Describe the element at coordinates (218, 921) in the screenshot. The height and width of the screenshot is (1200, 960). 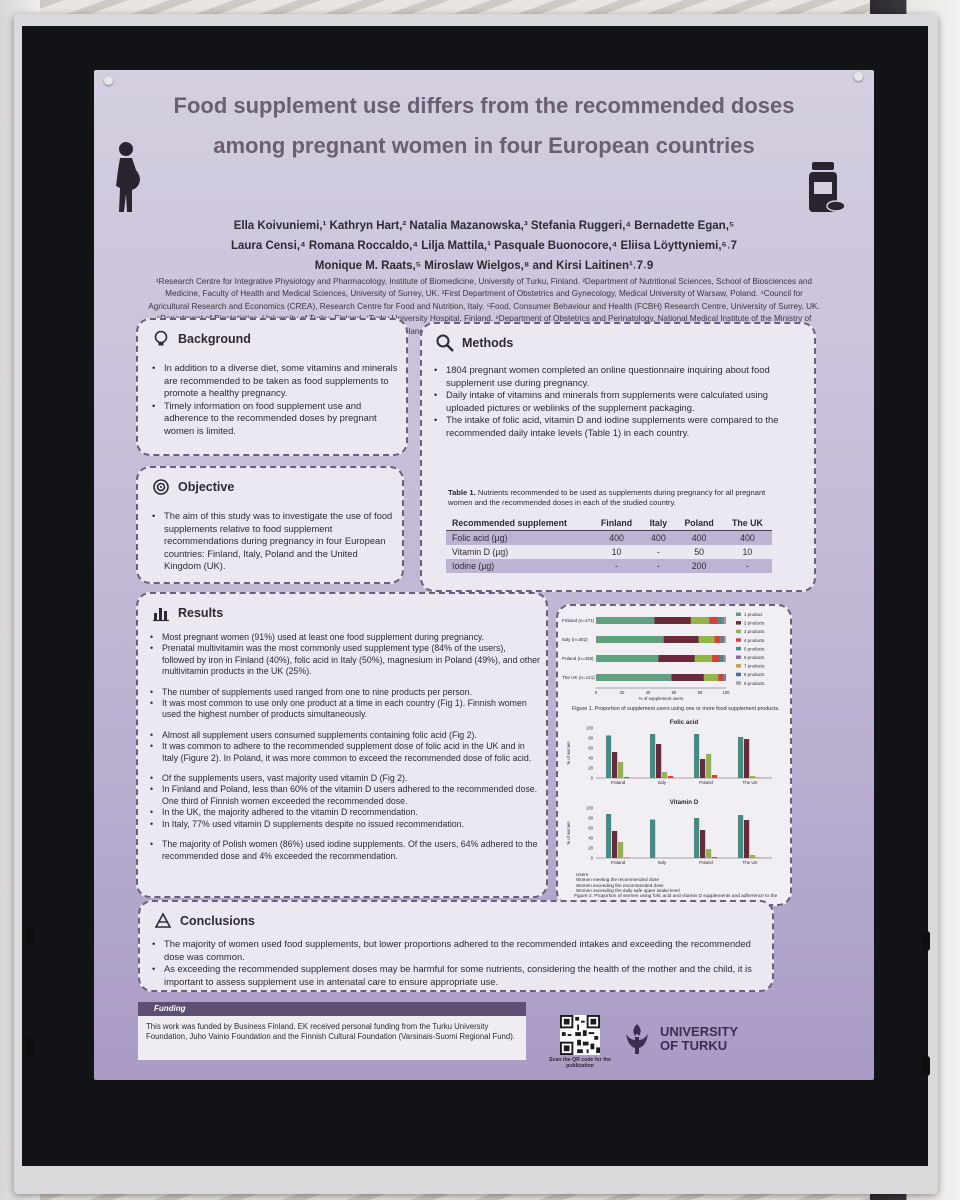
I see `conclusions-title: Conclusions` at that location.